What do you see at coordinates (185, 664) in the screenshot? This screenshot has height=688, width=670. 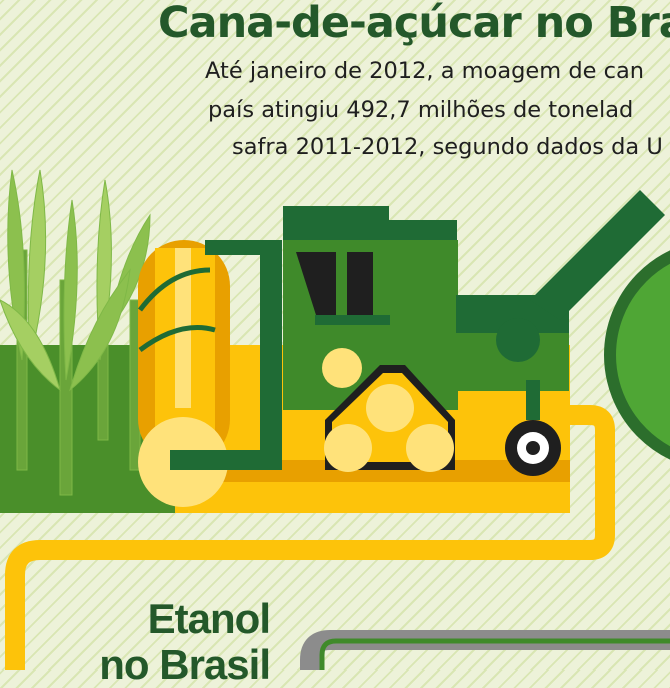 I see `section-title-line-2: no Brasil` at bounding box center [185, 664].